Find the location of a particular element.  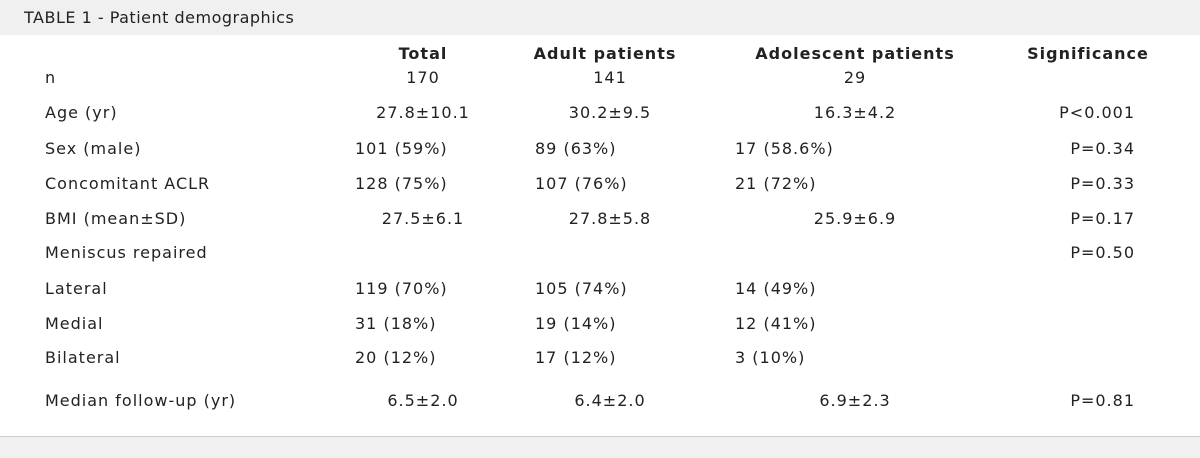

data-cell: 141 is located at coordinates (610, 77).